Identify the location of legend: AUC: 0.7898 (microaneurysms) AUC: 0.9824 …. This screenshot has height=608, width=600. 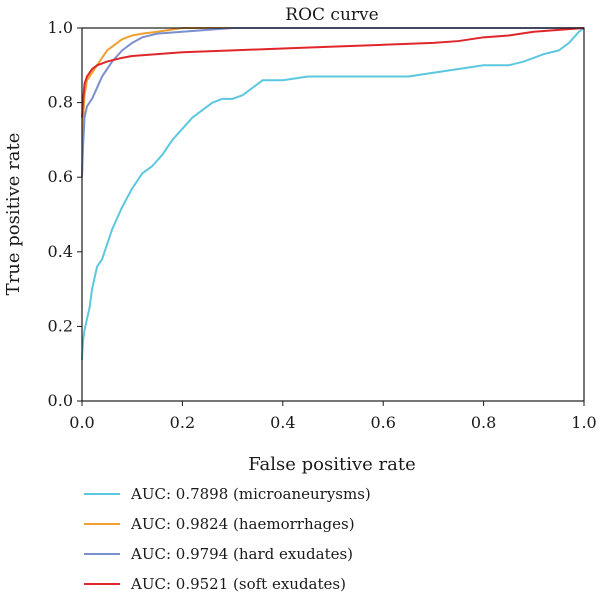
(227, 539).